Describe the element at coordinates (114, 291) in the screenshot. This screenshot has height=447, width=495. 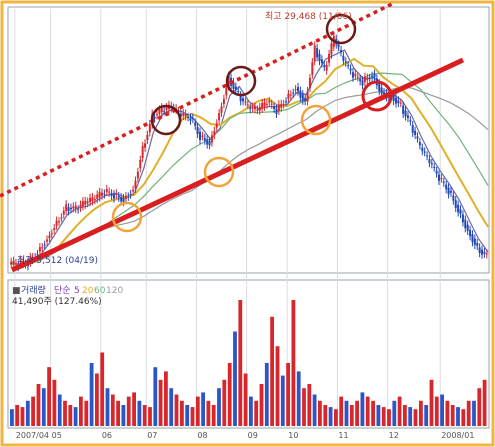
I see `volume-legend-item: 120` at that location.